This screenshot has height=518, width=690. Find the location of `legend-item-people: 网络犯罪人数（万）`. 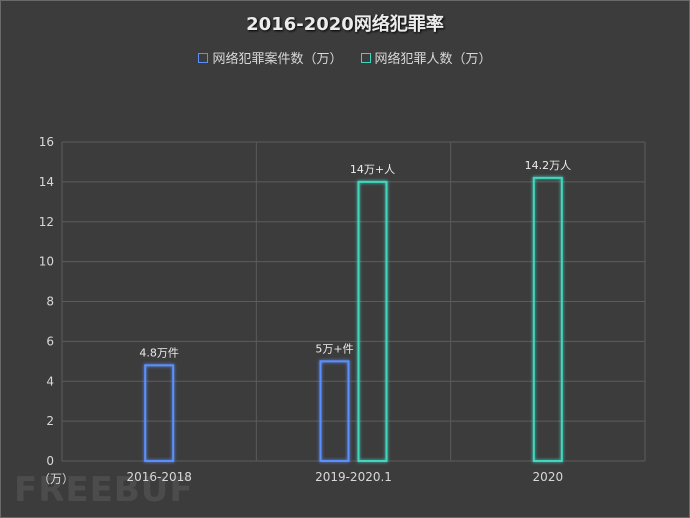

legend-item-people: 网络犯罪人数（万） is located at coordinates (426, 57).